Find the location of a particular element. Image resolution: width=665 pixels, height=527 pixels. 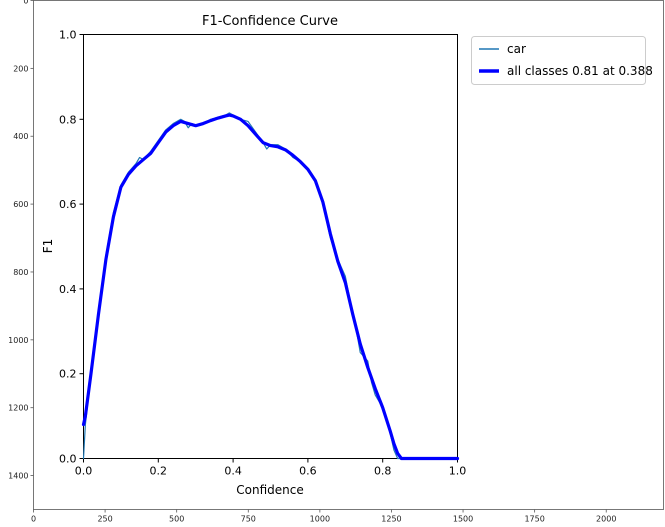

outer-y-ticks: 0 200 400 600 800 1000 1200 1400 is located at coordinates (21, 240).